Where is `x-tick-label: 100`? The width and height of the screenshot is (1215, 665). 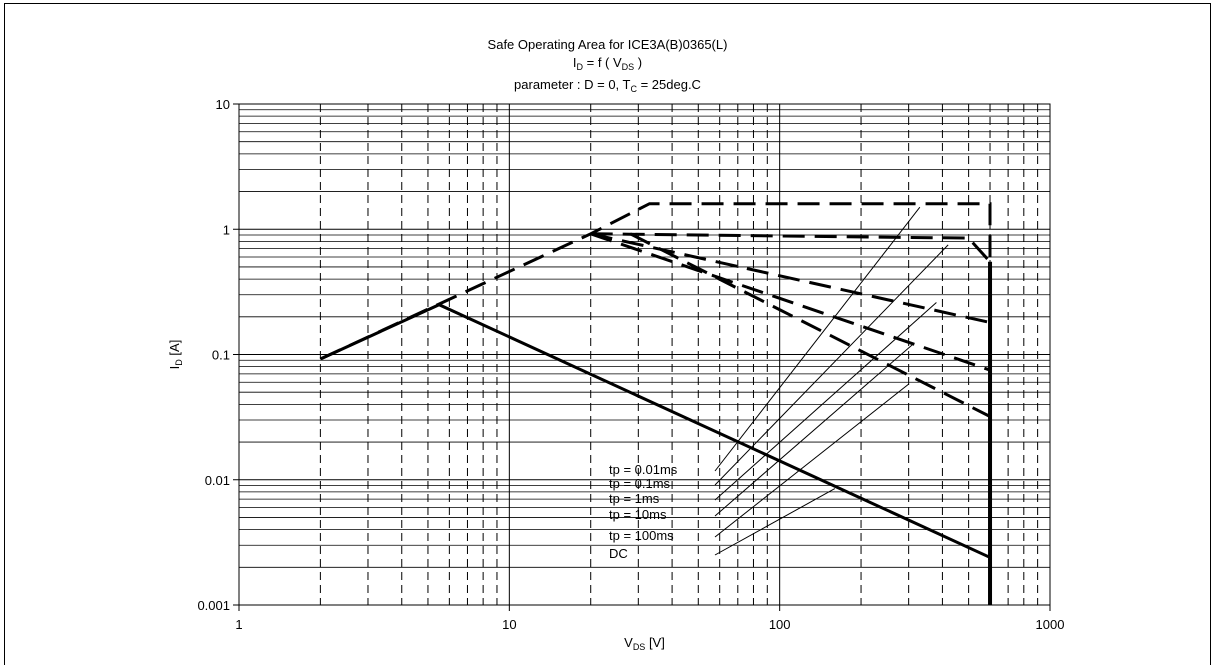 x-tick-label: 100 is located at coordinates (780, 624).